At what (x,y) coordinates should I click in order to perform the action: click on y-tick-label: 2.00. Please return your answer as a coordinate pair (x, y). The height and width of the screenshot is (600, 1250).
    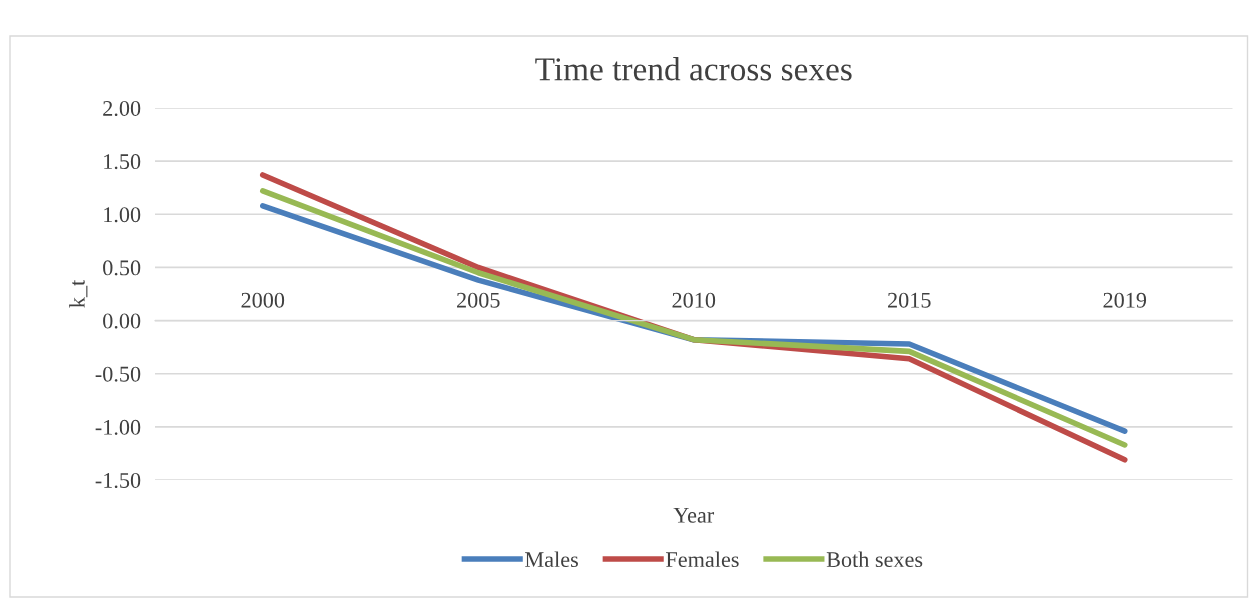
    Looking at the image, I should click on (122, 108).